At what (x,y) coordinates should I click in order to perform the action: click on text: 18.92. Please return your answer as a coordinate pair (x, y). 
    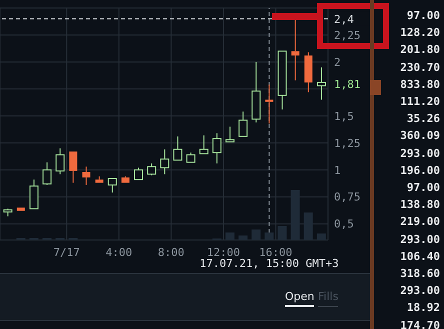
    Looking at the image, I should click on (423, 307).